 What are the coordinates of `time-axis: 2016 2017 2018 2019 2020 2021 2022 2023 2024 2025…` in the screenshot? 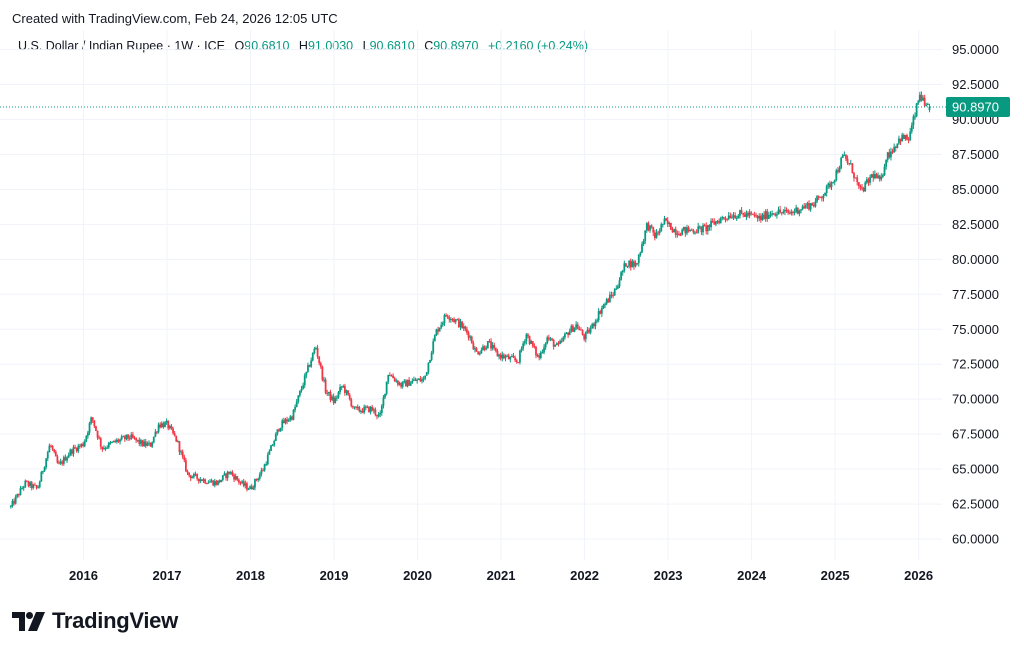 It's located at (501, 575).